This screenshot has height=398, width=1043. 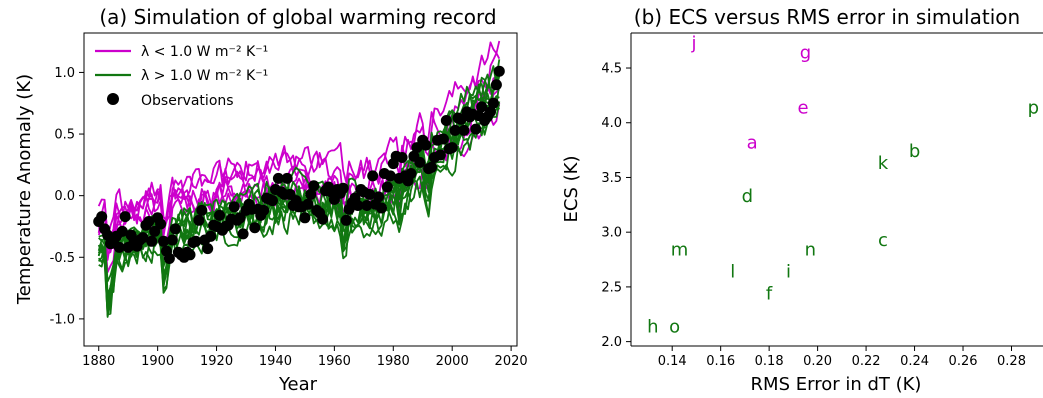 What do you see at coordinates (611, 233) in the screenshot?
I see `y-tick-label: 3.0` at bounding box center [611, 233].